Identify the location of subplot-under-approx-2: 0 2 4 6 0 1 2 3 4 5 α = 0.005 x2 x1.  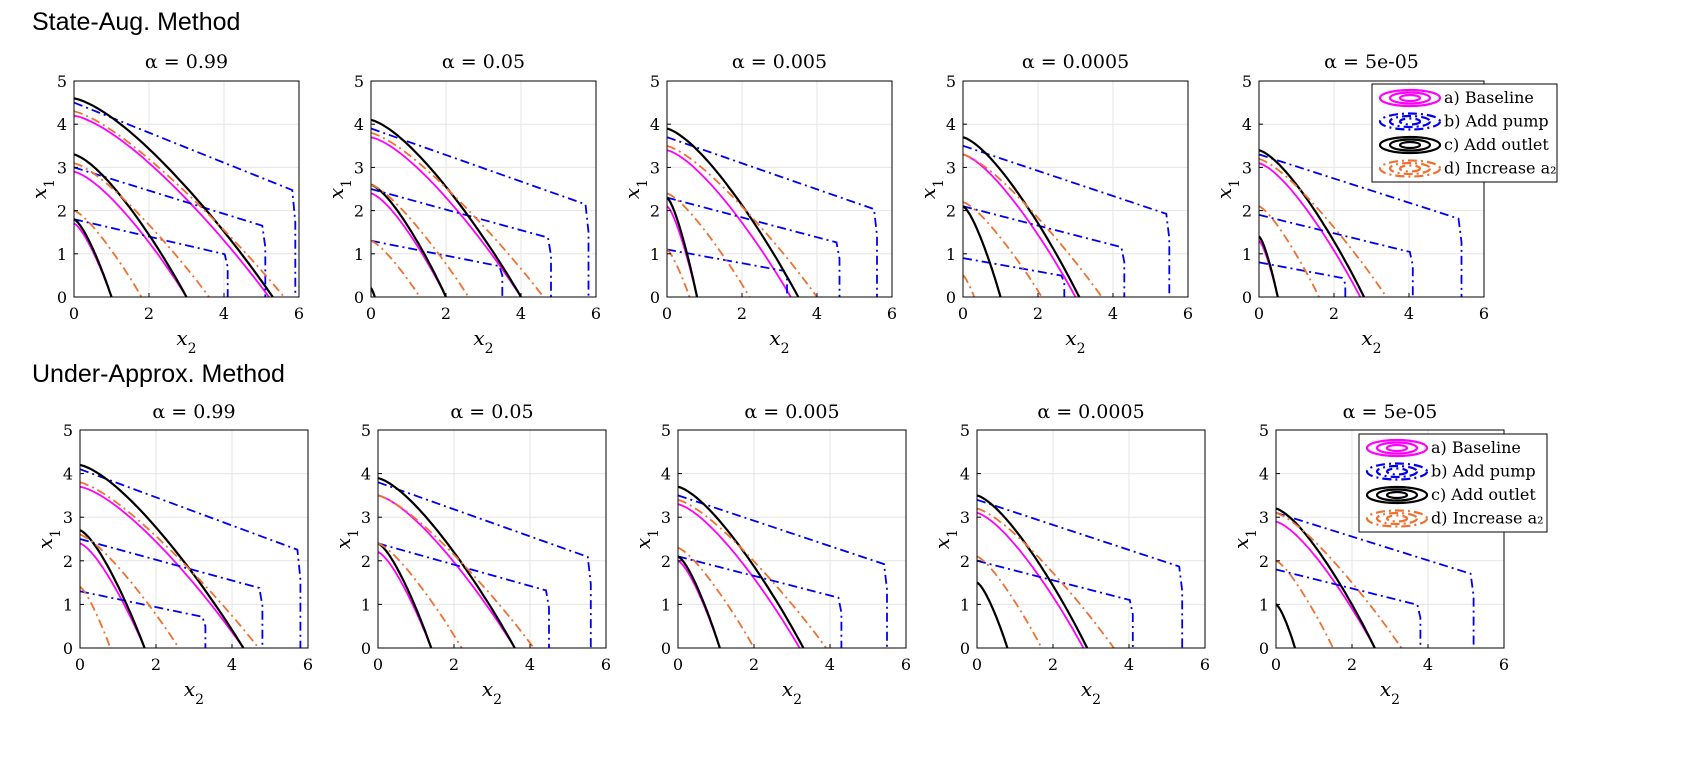
(771, 554).